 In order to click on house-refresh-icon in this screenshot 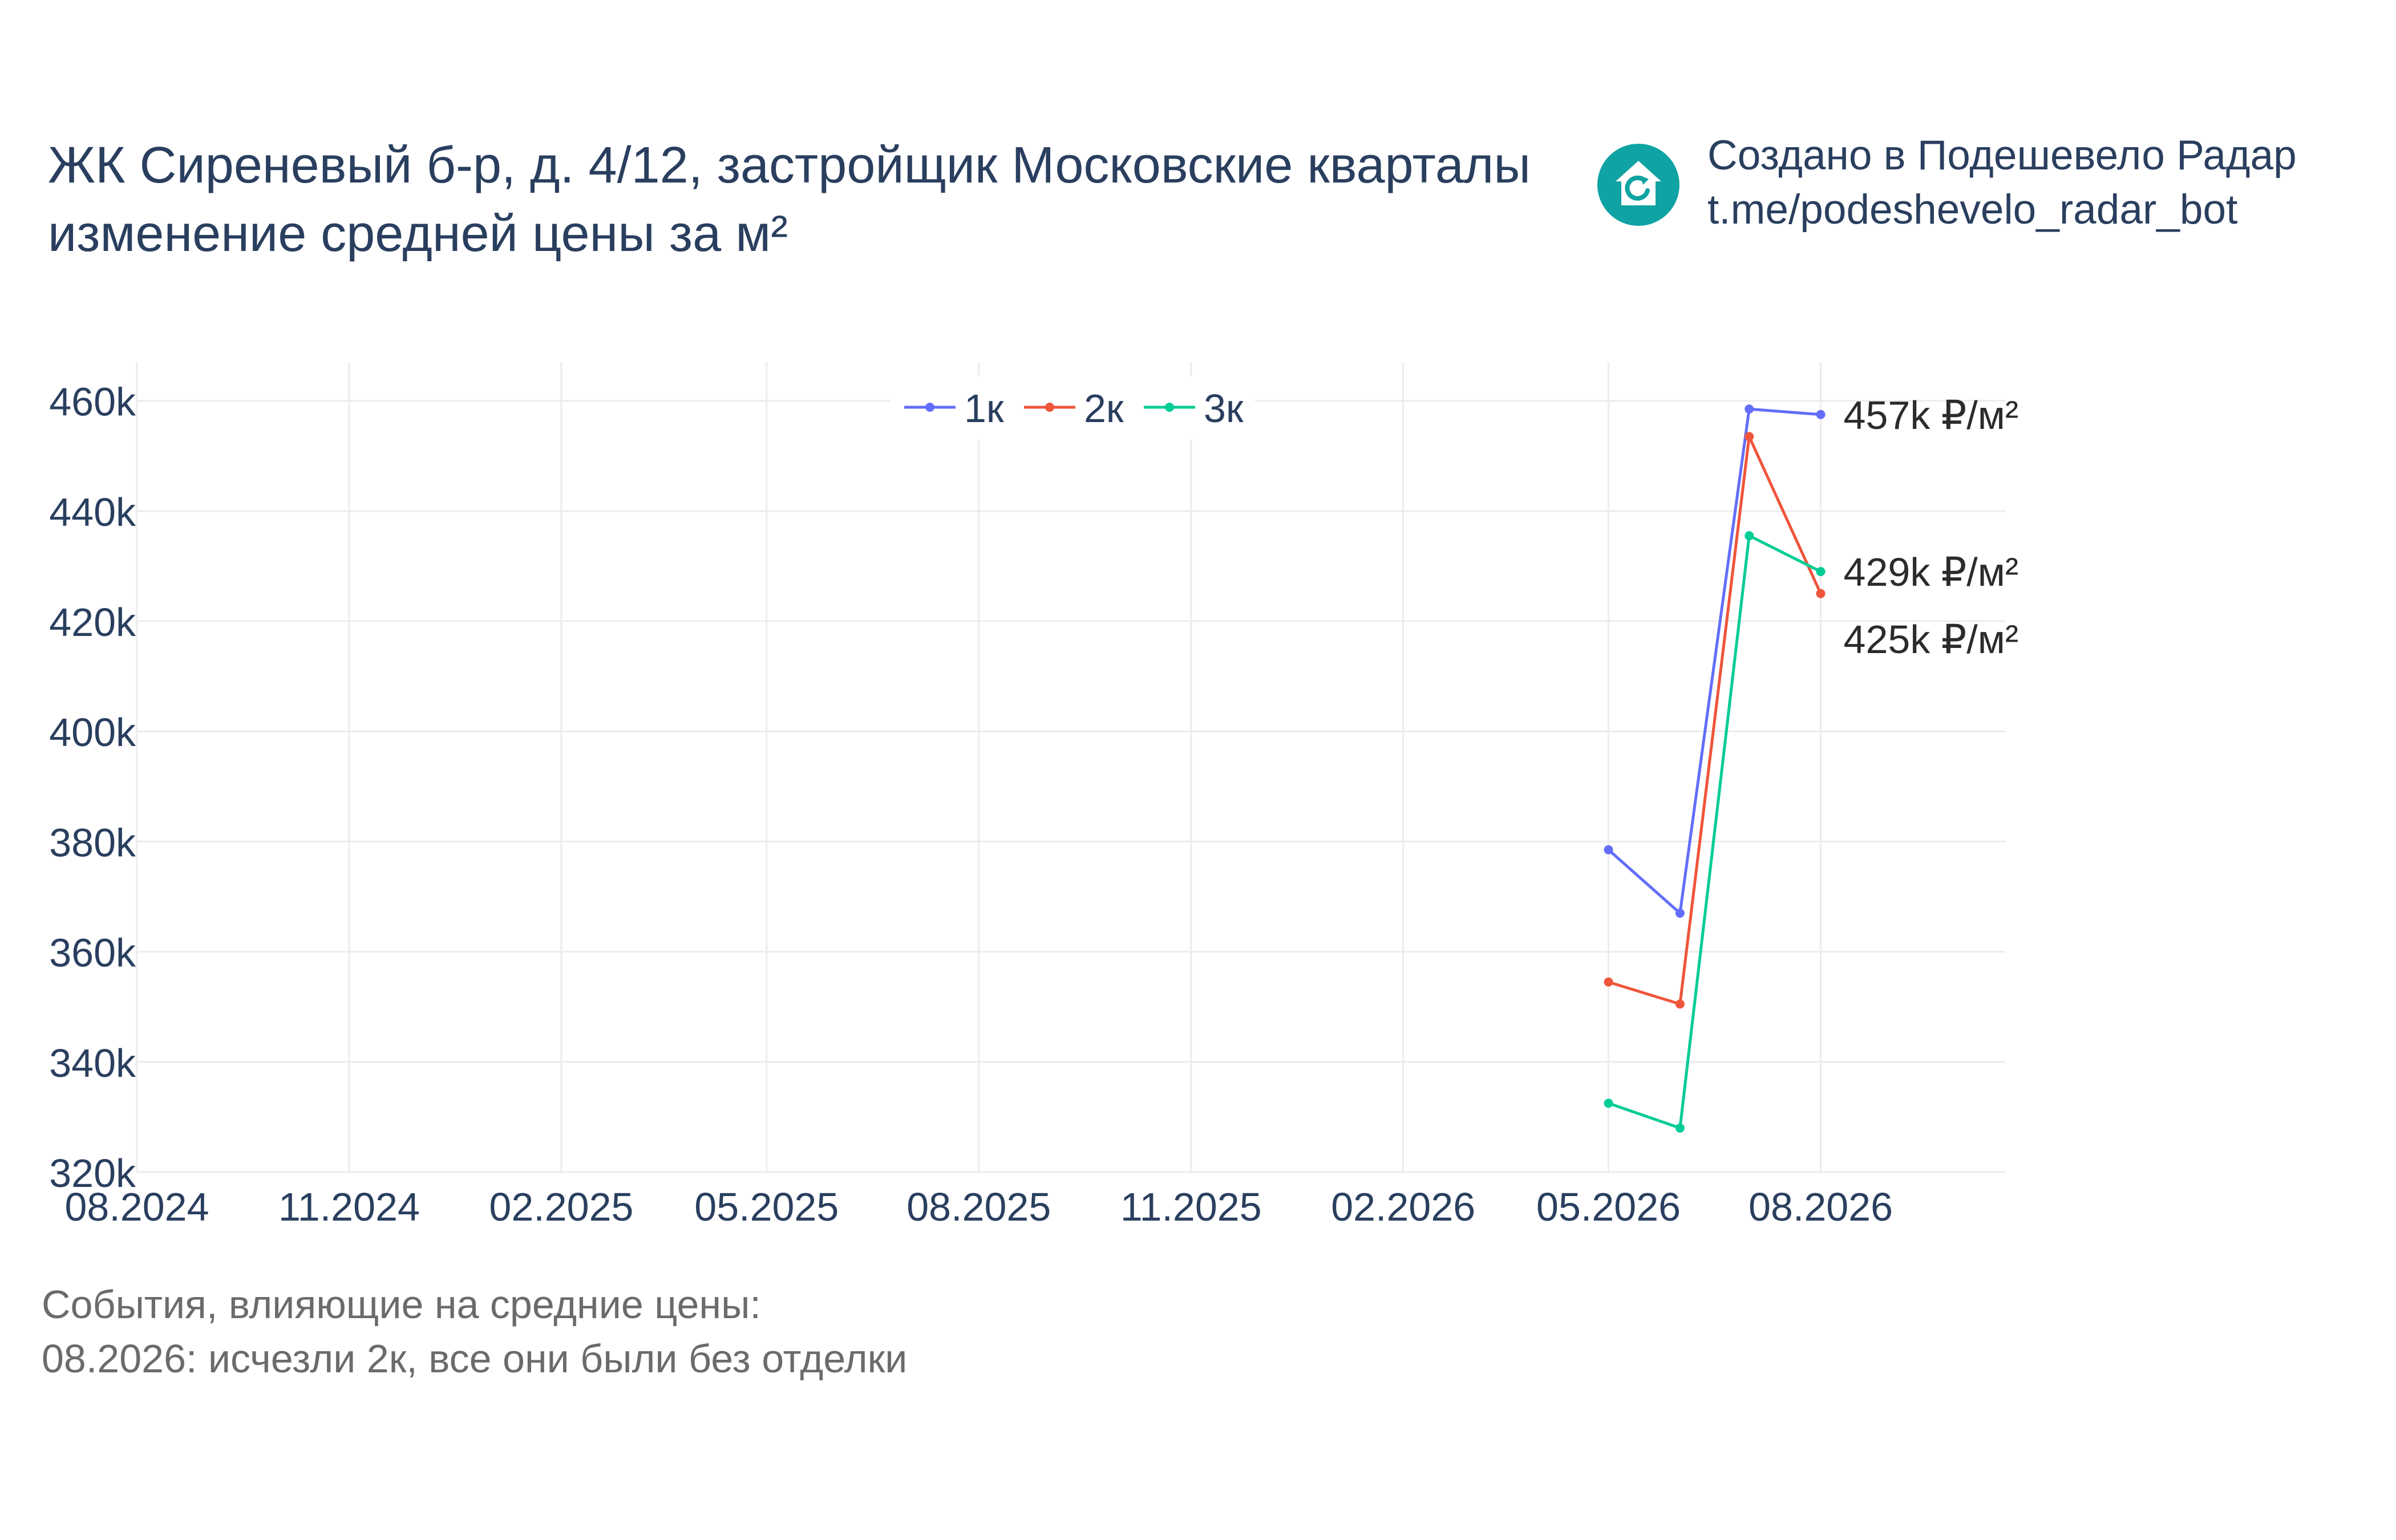, I will do `click(1638, 185)`.